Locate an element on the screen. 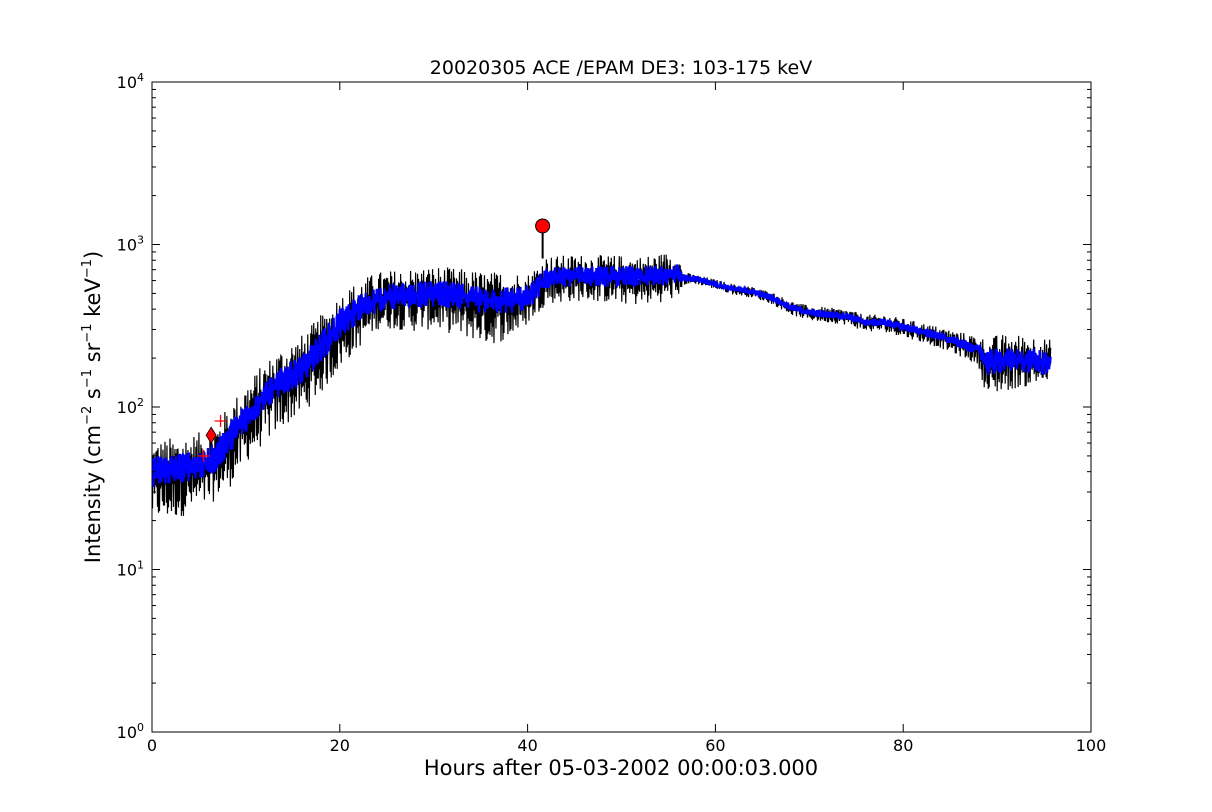  y-axis-title-part4: keV is located at coordinates (93, 301).